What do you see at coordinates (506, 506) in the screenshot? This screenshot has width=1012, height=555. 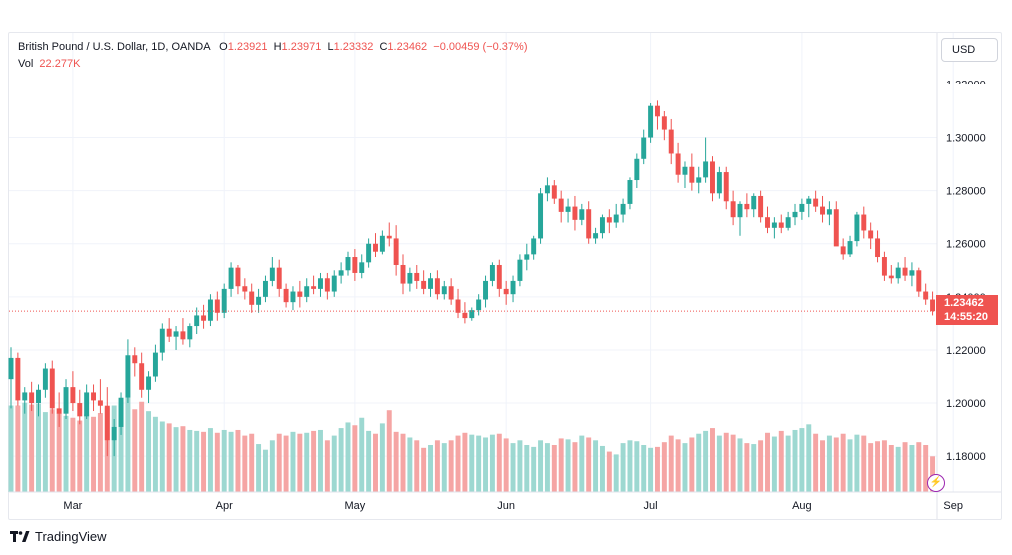 I see `time-tick-label: Jun` at bounding box center [506, 506].